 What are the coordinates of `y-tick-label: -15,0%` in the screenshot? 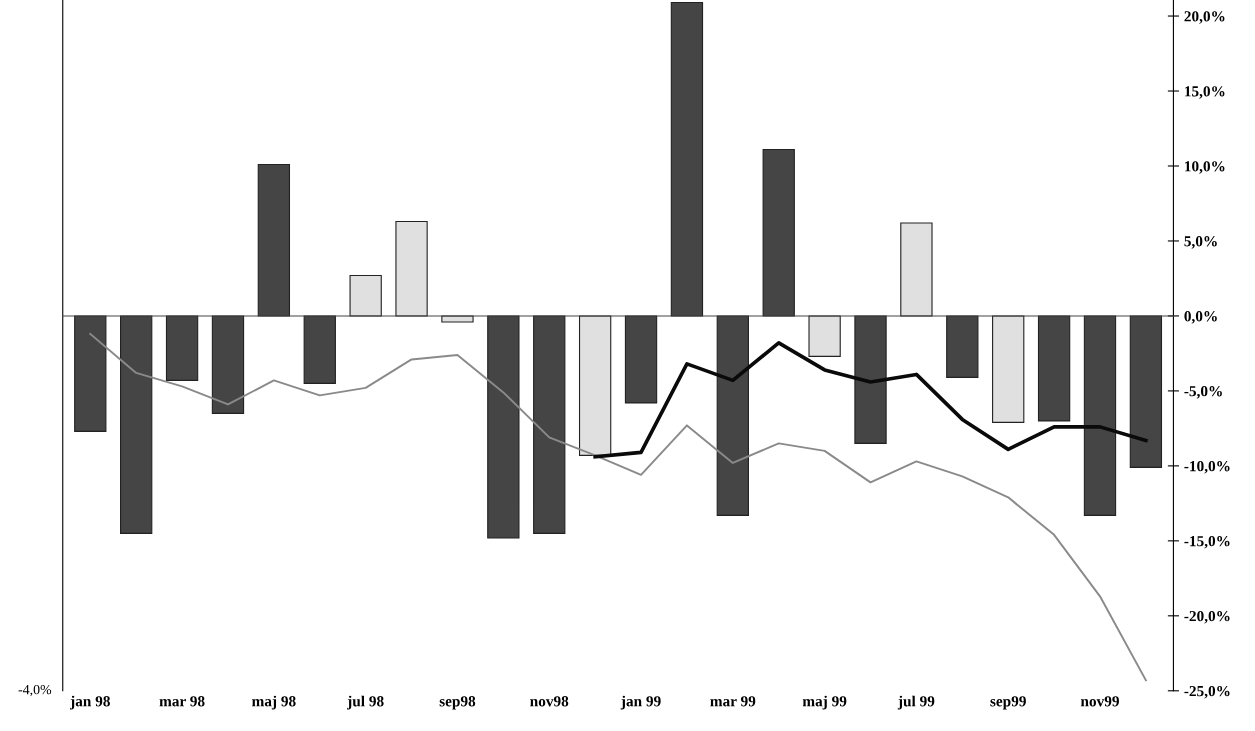 It's located at (1207, 542).